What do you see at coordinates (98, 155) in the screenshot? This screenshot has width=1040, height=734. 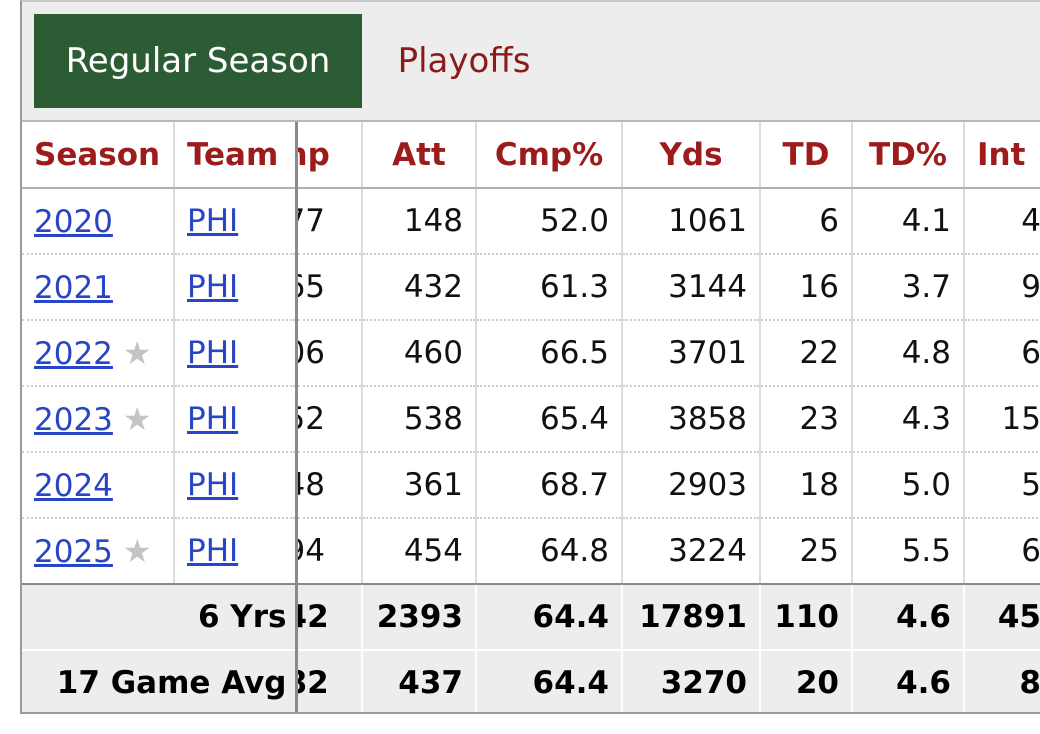 I see `col-header-season: Season` at bounding box center [98, 155].